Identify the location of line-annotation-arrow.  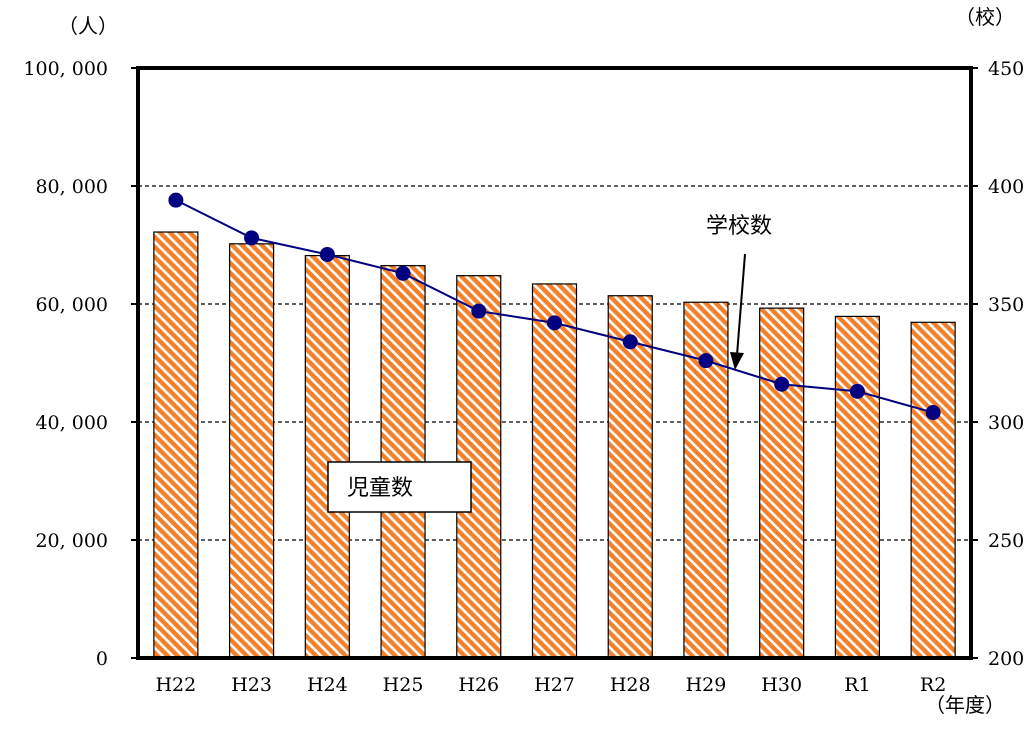
(741, 304).